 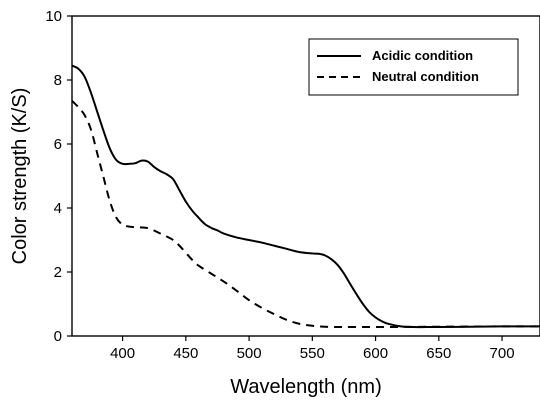 I want to click on x-axis-label: Wavelength (nm), so click(x=306, y=387).